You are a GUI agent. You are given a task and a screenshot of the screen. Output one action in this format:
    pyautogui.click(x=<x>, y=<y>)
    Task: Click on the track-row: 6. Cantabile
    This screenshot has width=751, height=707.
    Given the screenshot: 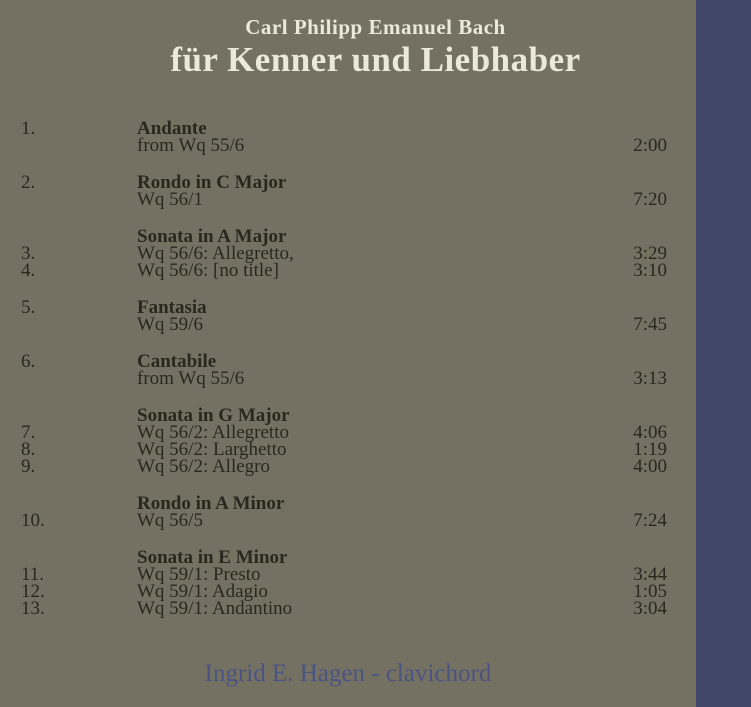 What is the action you would take?
    pyautogui.click(x=344, y=361)
    